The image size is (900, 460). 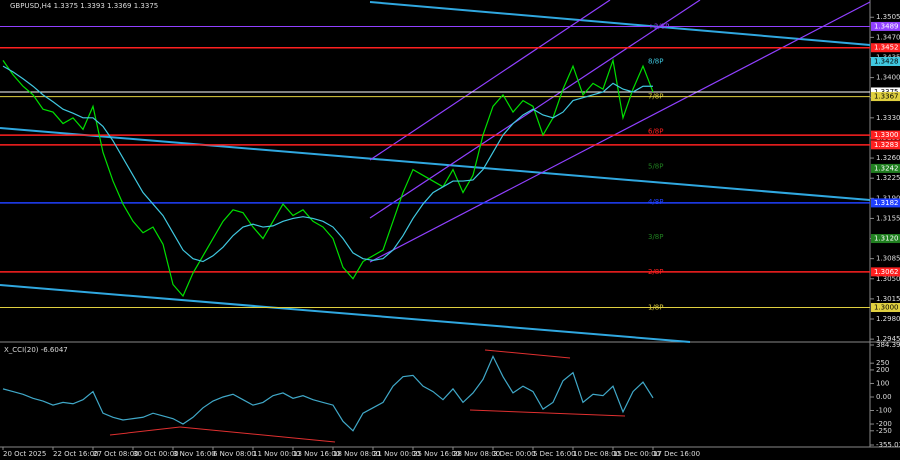 What do you see at coordinates (156, 454) in the screenshot?
I see `x-tick-label: 30 Oct 00:00` at bounding box center [156, 454].